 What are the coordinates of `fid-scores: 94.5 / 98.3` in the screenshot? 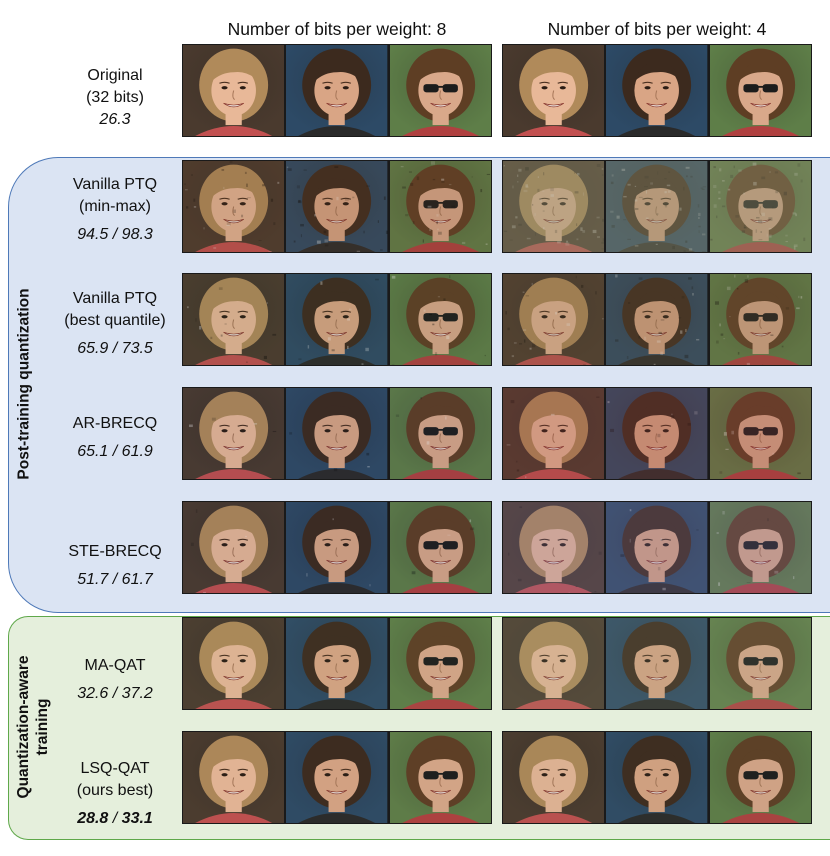 It's located at (115, 235).